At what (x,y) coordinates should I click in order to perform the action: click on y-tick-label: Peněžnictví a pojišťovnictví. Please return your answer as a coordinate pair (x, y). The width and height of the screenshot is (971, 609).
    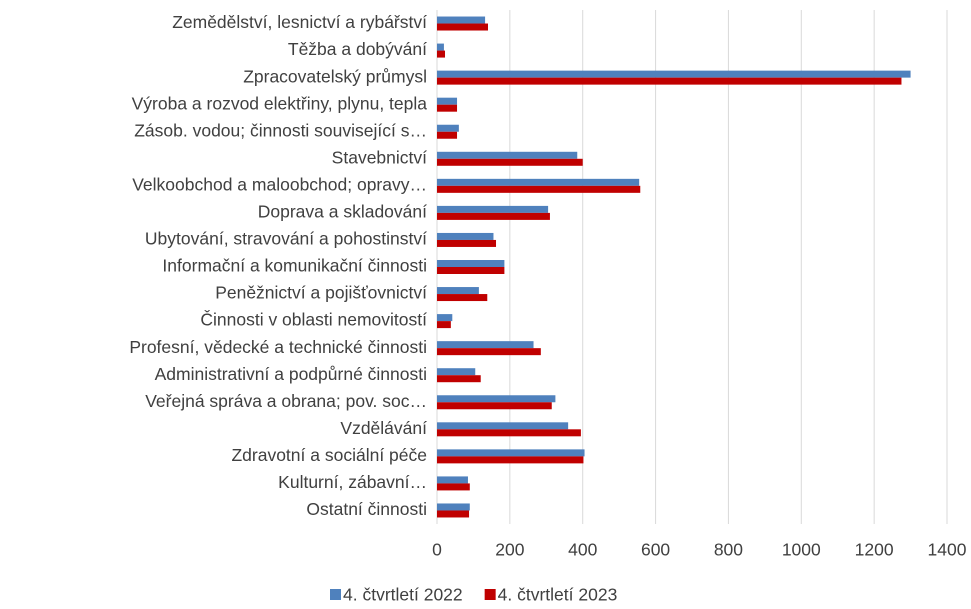
    Looking at the image, I should click on (321, 293).